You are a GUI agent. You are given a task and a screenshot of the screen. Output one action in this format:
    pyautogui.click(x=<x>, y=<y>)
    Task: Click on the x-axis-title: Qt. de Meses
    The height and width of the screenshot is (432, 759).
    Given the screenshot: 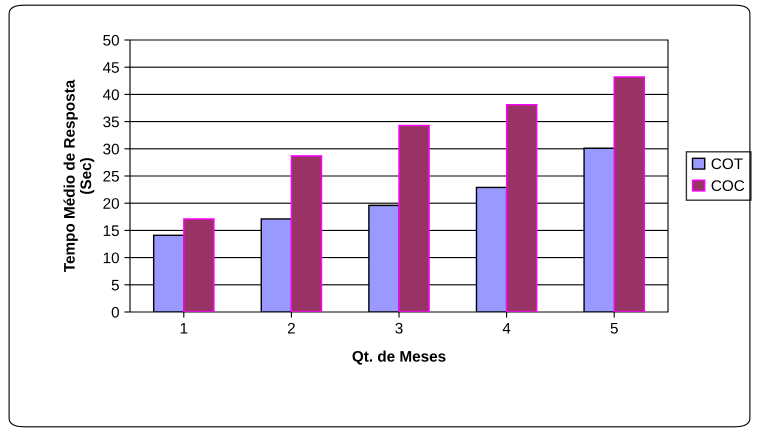 What is the action you would take?
    pyautogui.click(x=399, y=357)
    